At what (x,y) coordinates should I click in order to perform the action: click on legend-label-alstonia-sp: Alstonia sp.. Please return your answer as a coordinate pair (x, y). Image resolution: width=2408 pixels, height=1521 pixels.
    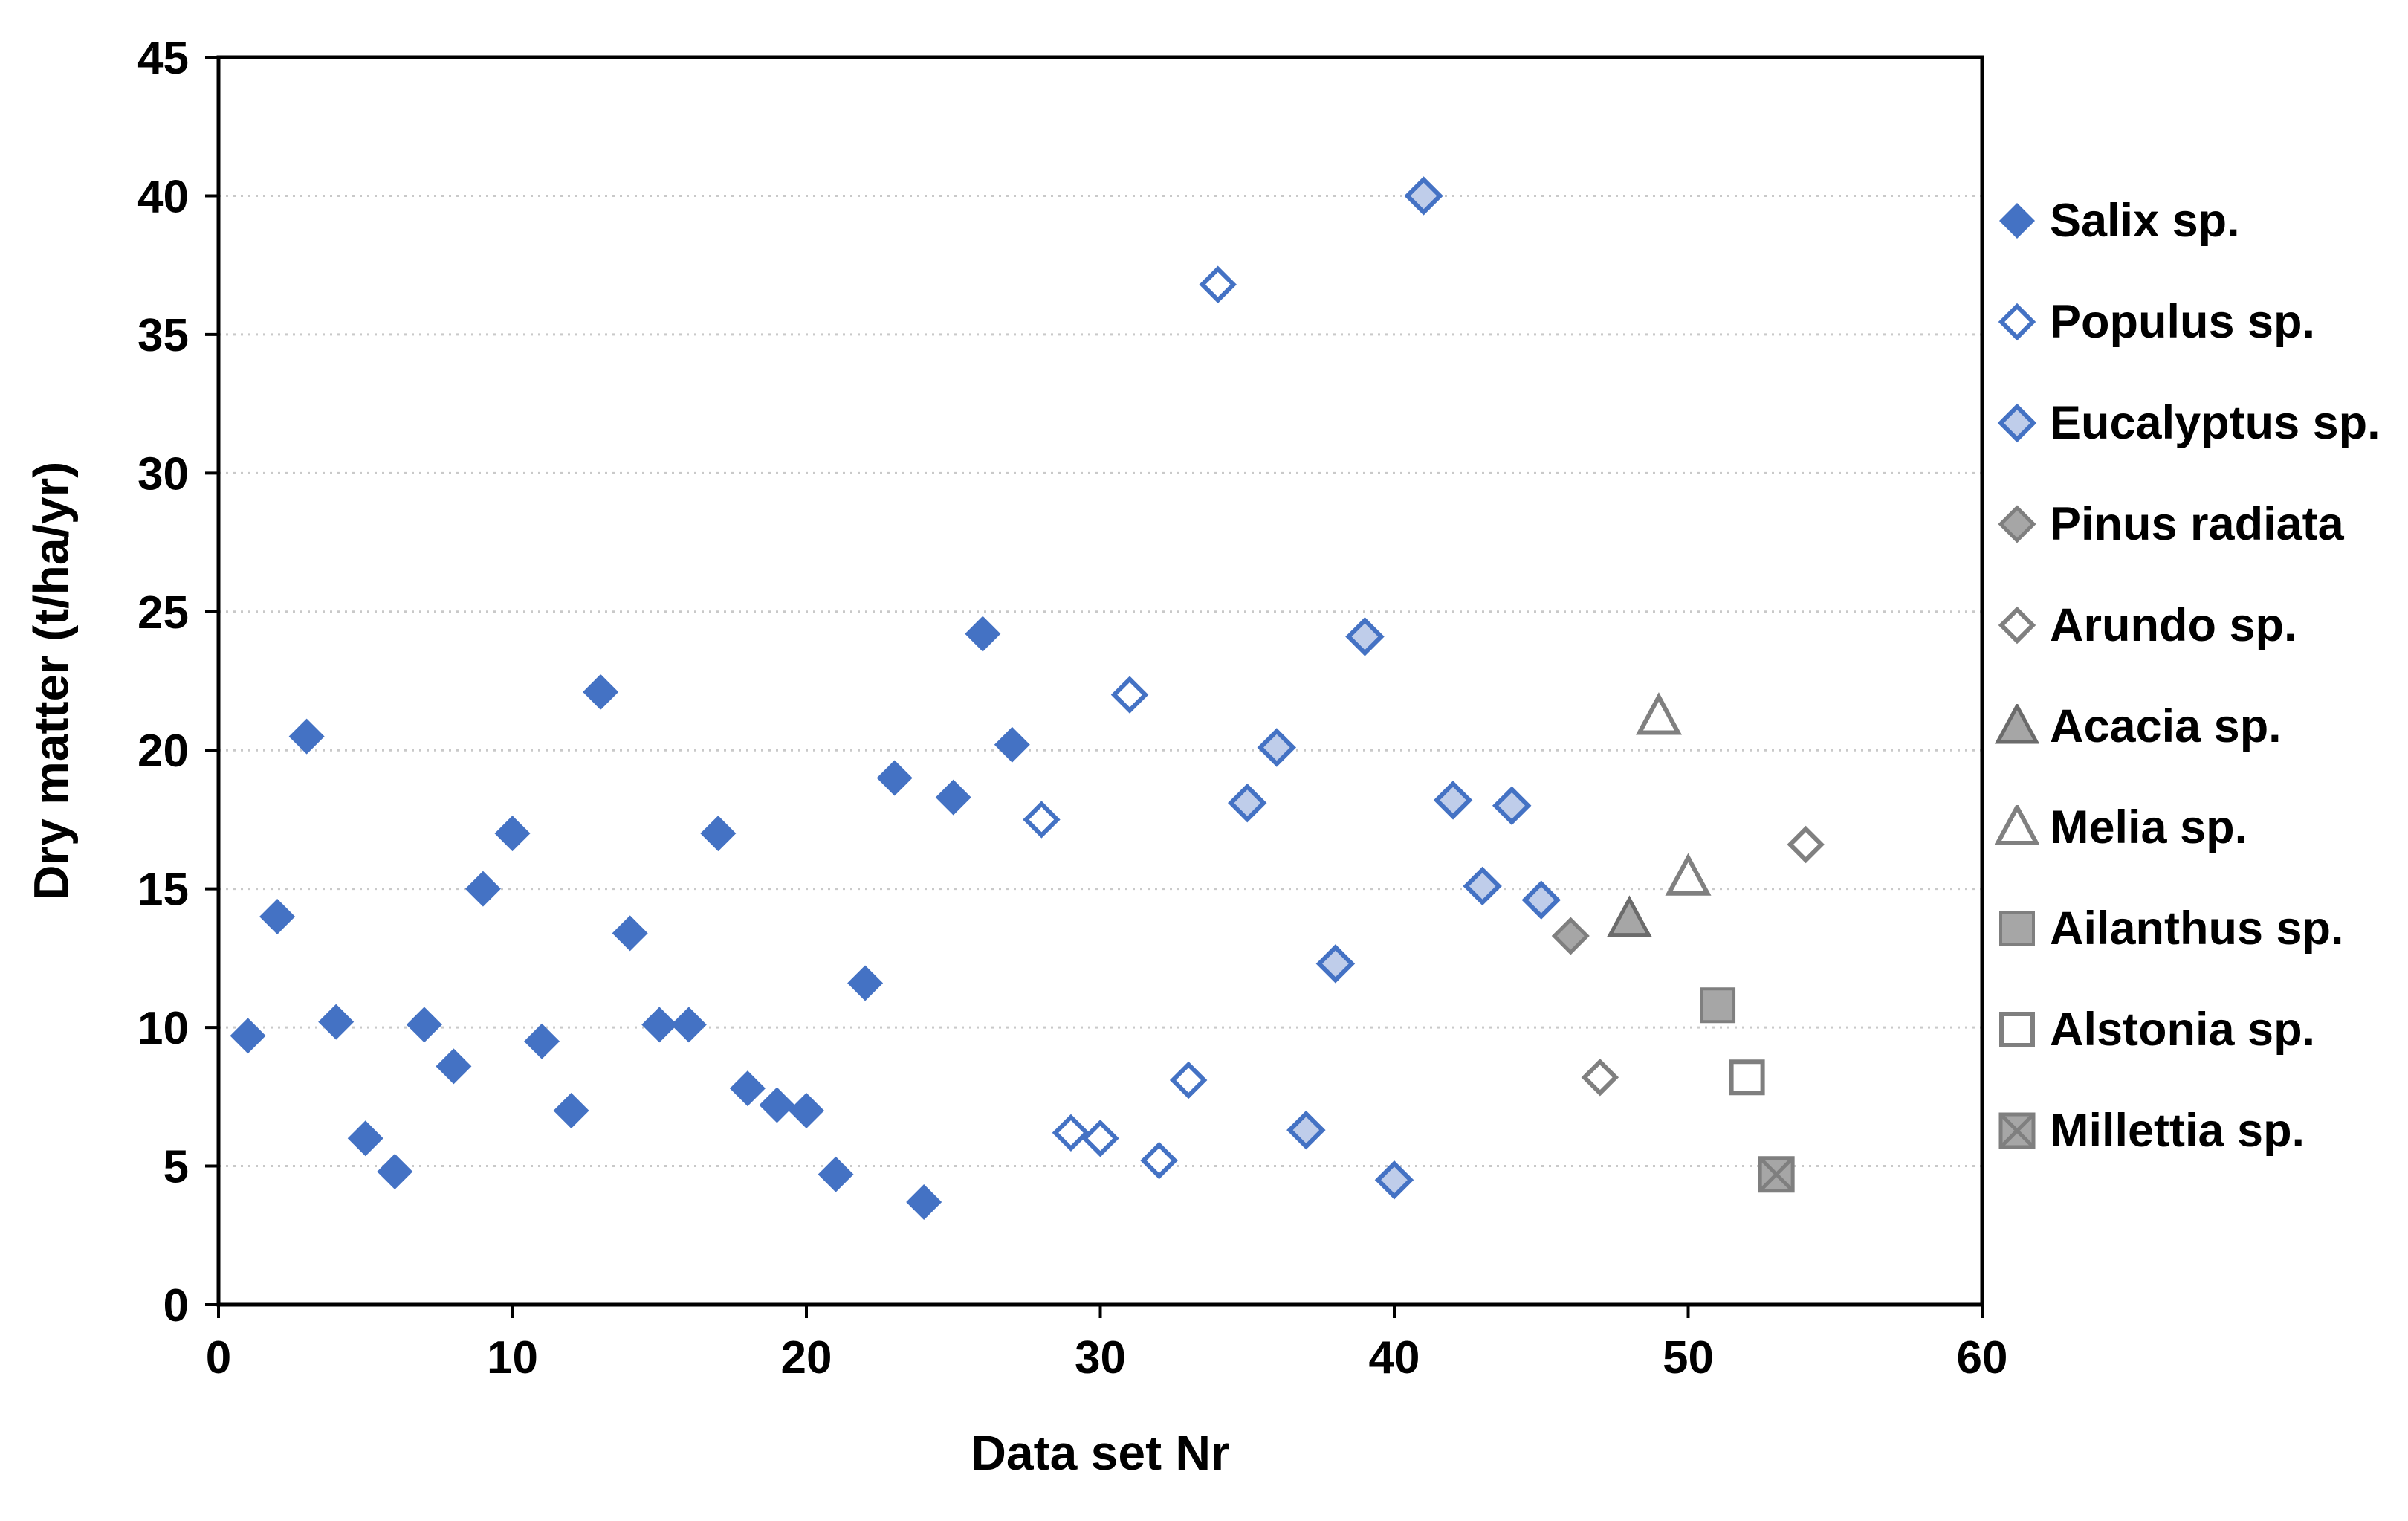
    Looking at the image, I should click on (2183, 1030).